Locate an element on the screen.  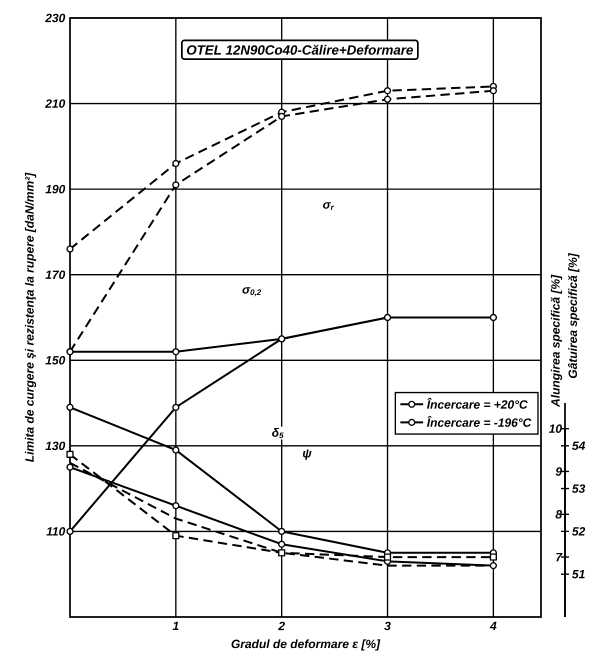
y2-tick-label: 7 is located at coordinates (559, 557).